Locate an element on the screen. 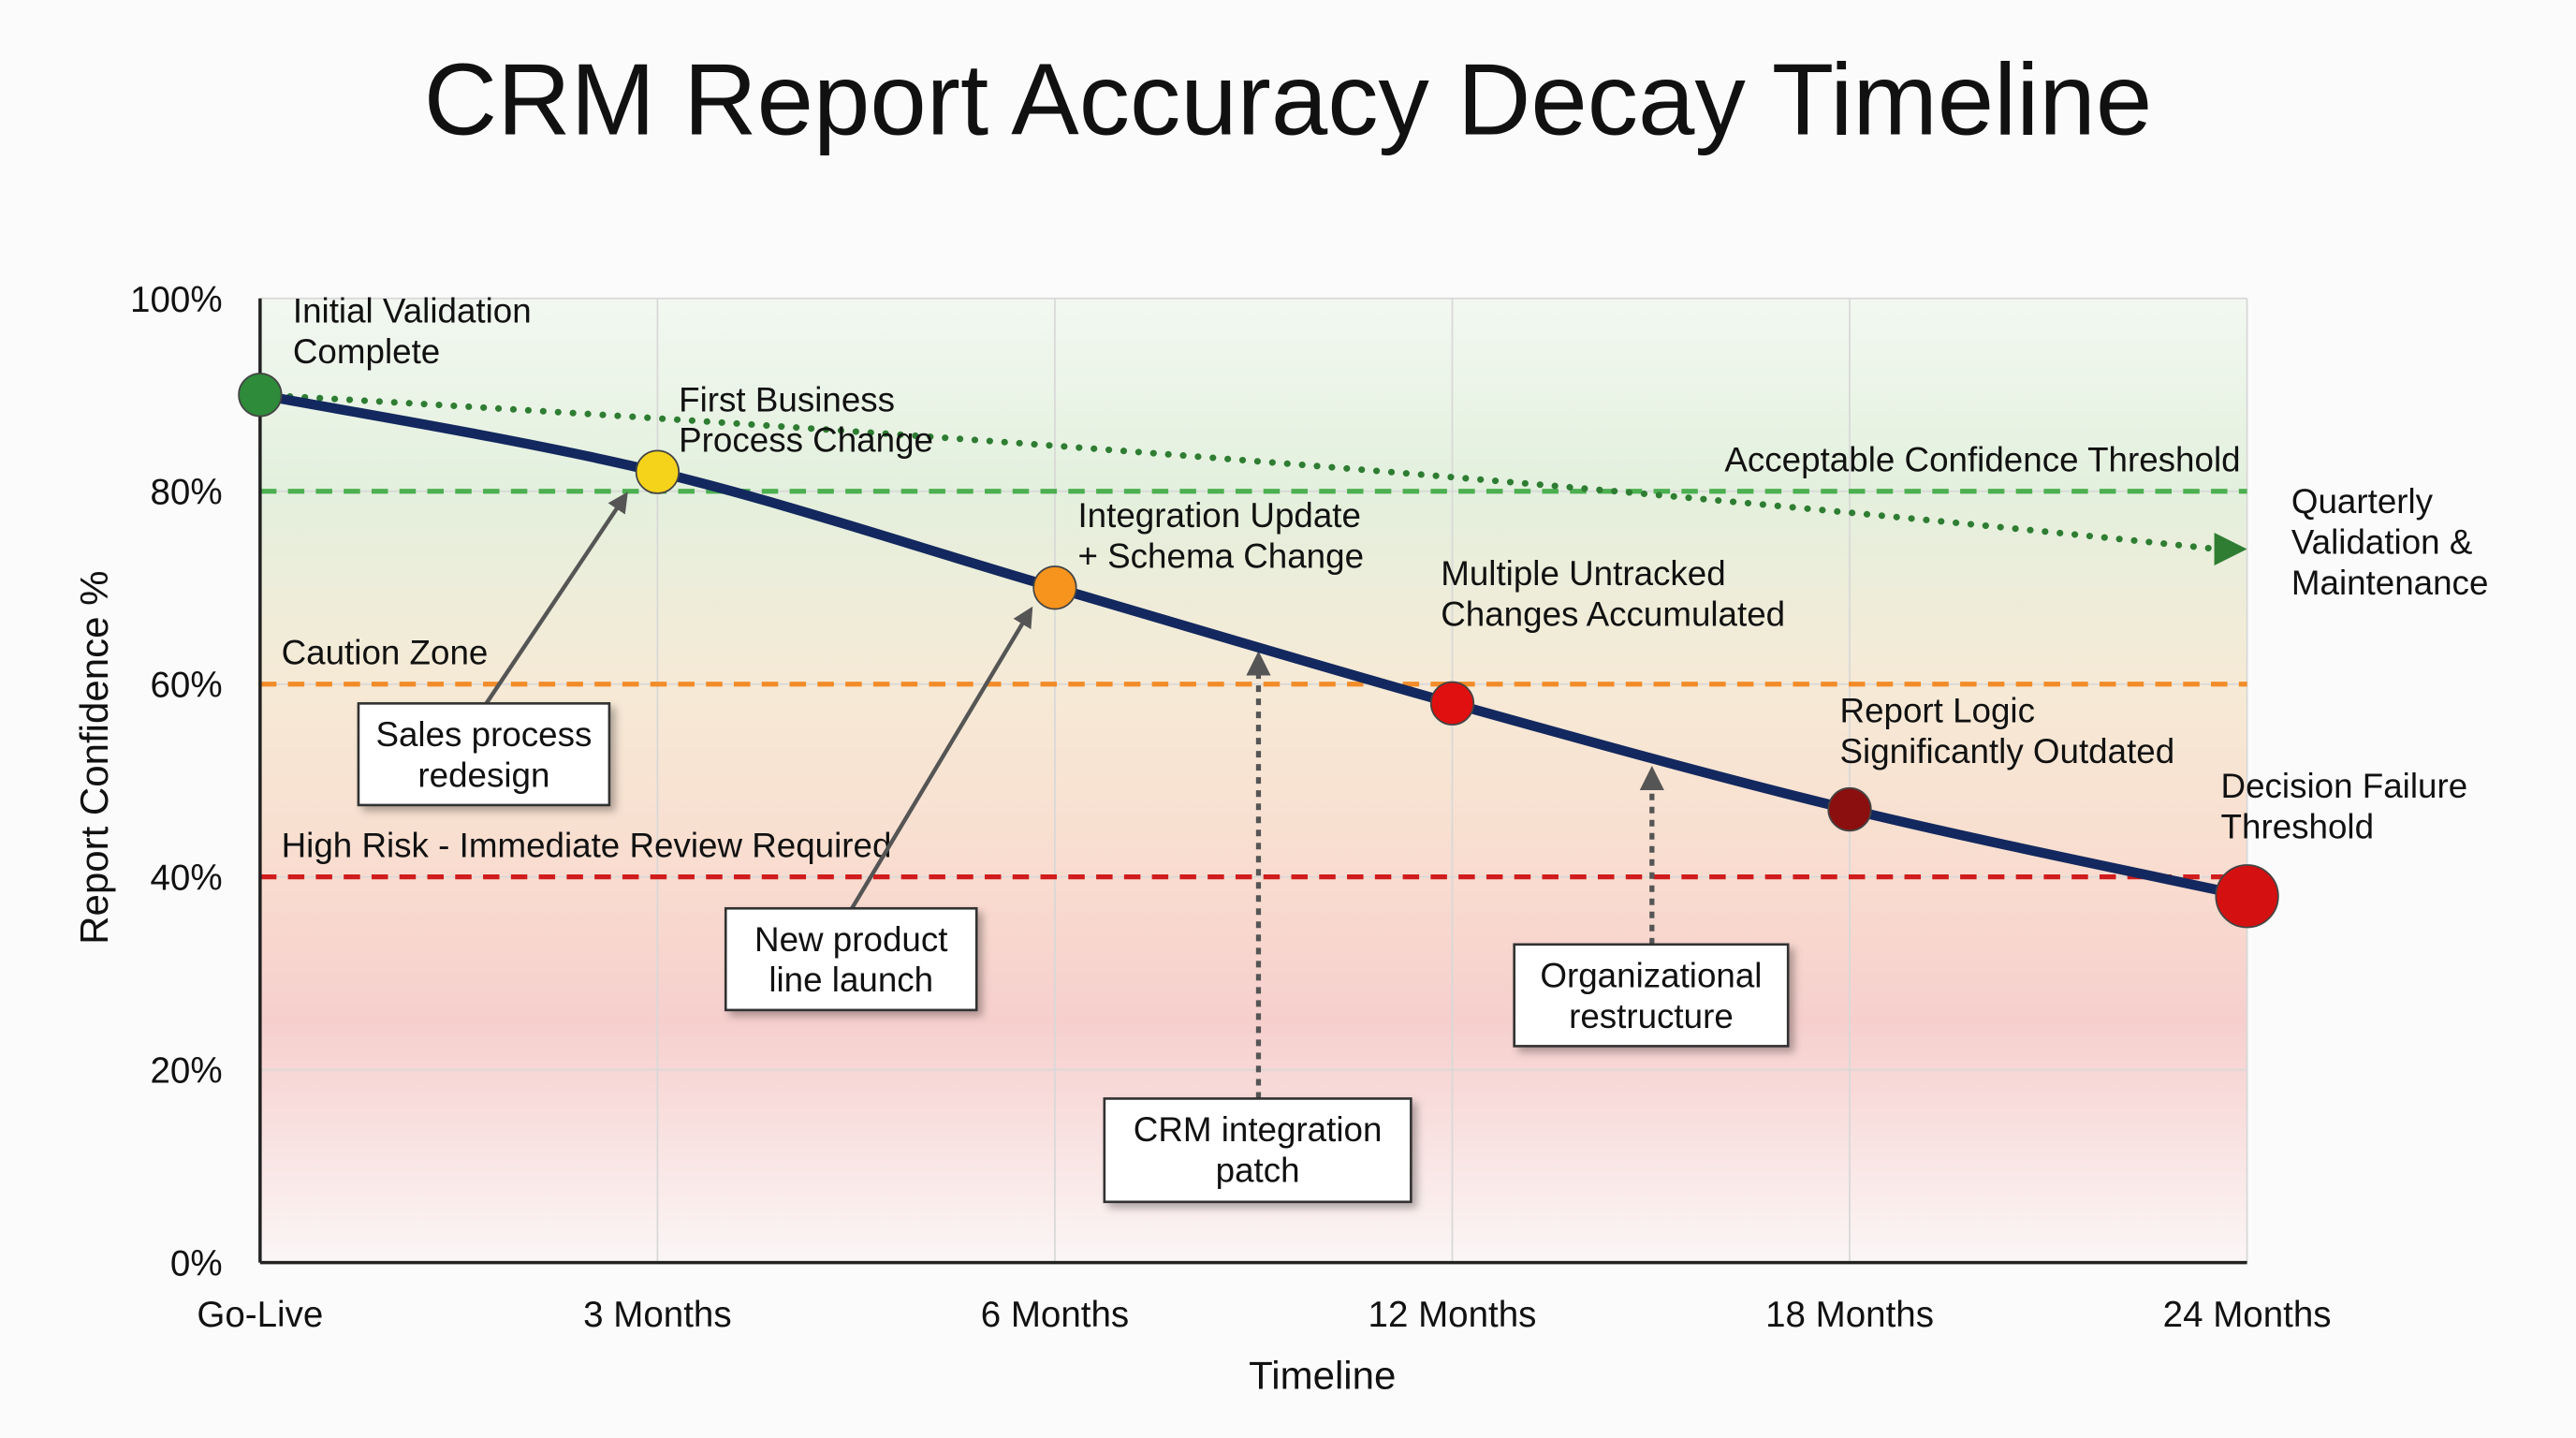  threshold-label: Caution Zone is located at coordinates (385, 653).